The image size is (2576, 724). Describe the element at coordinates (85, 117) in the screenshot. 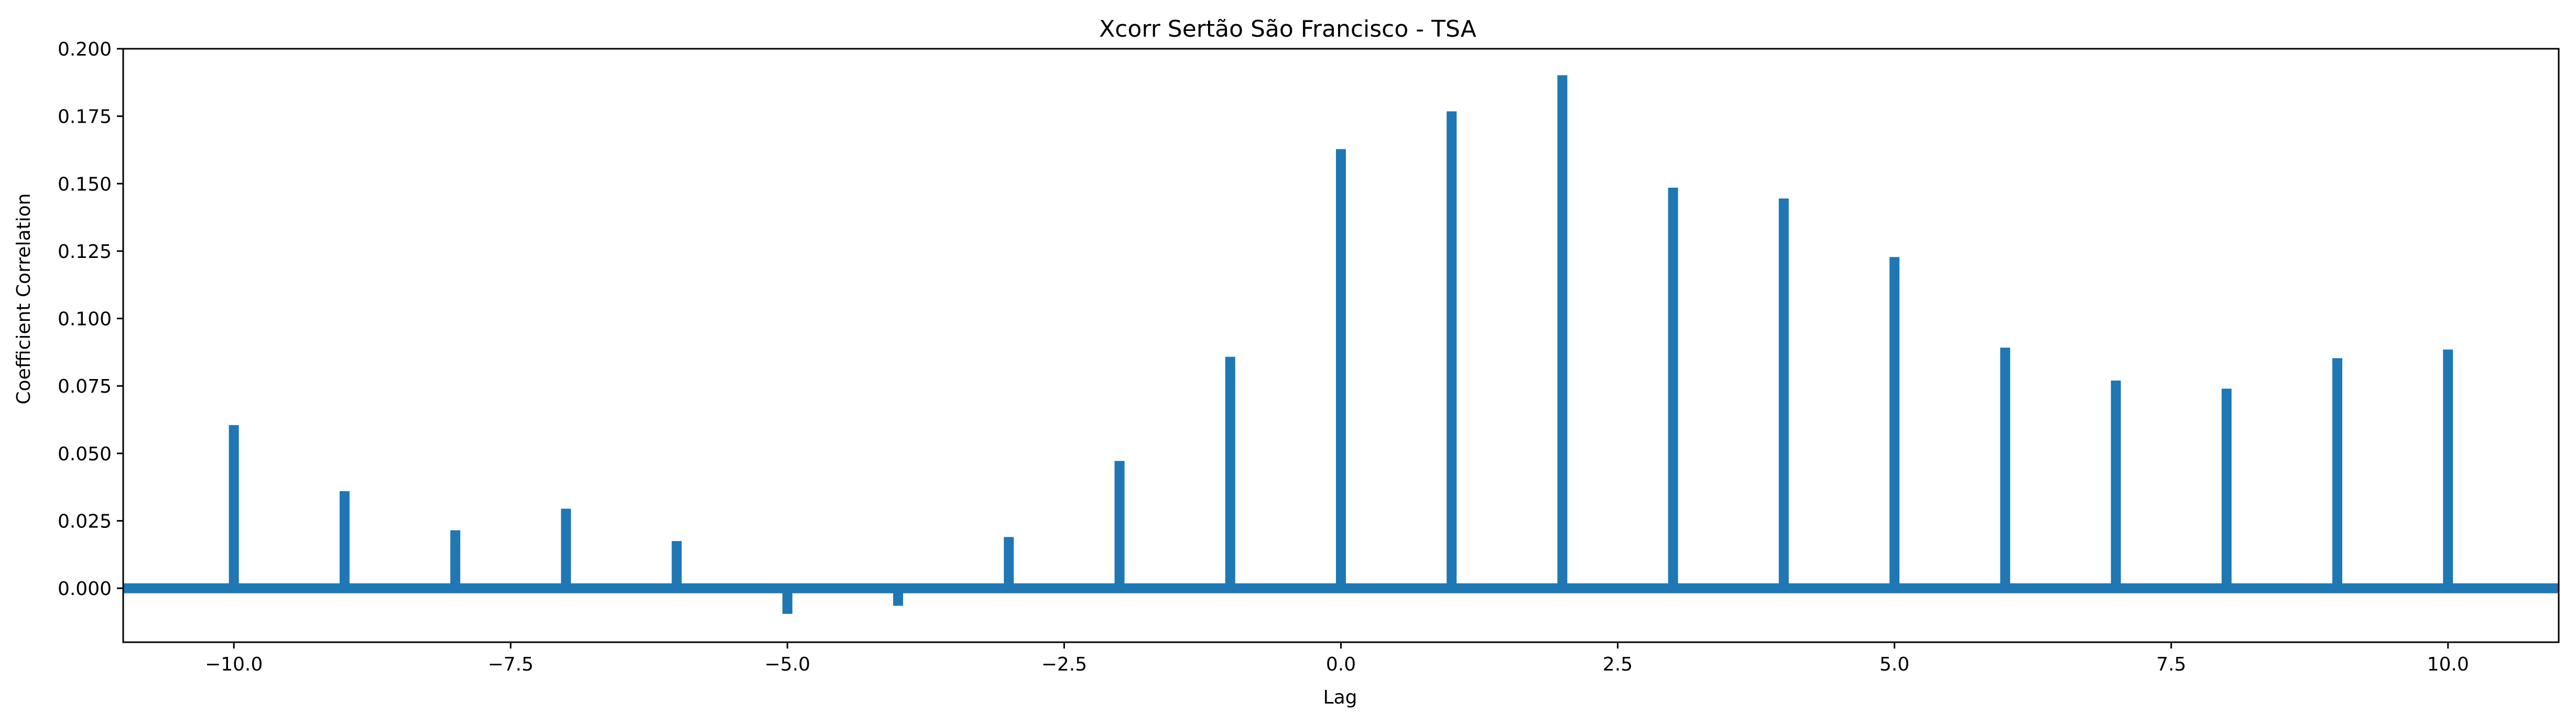

I see `y-tick-label: 0.175` at that location.